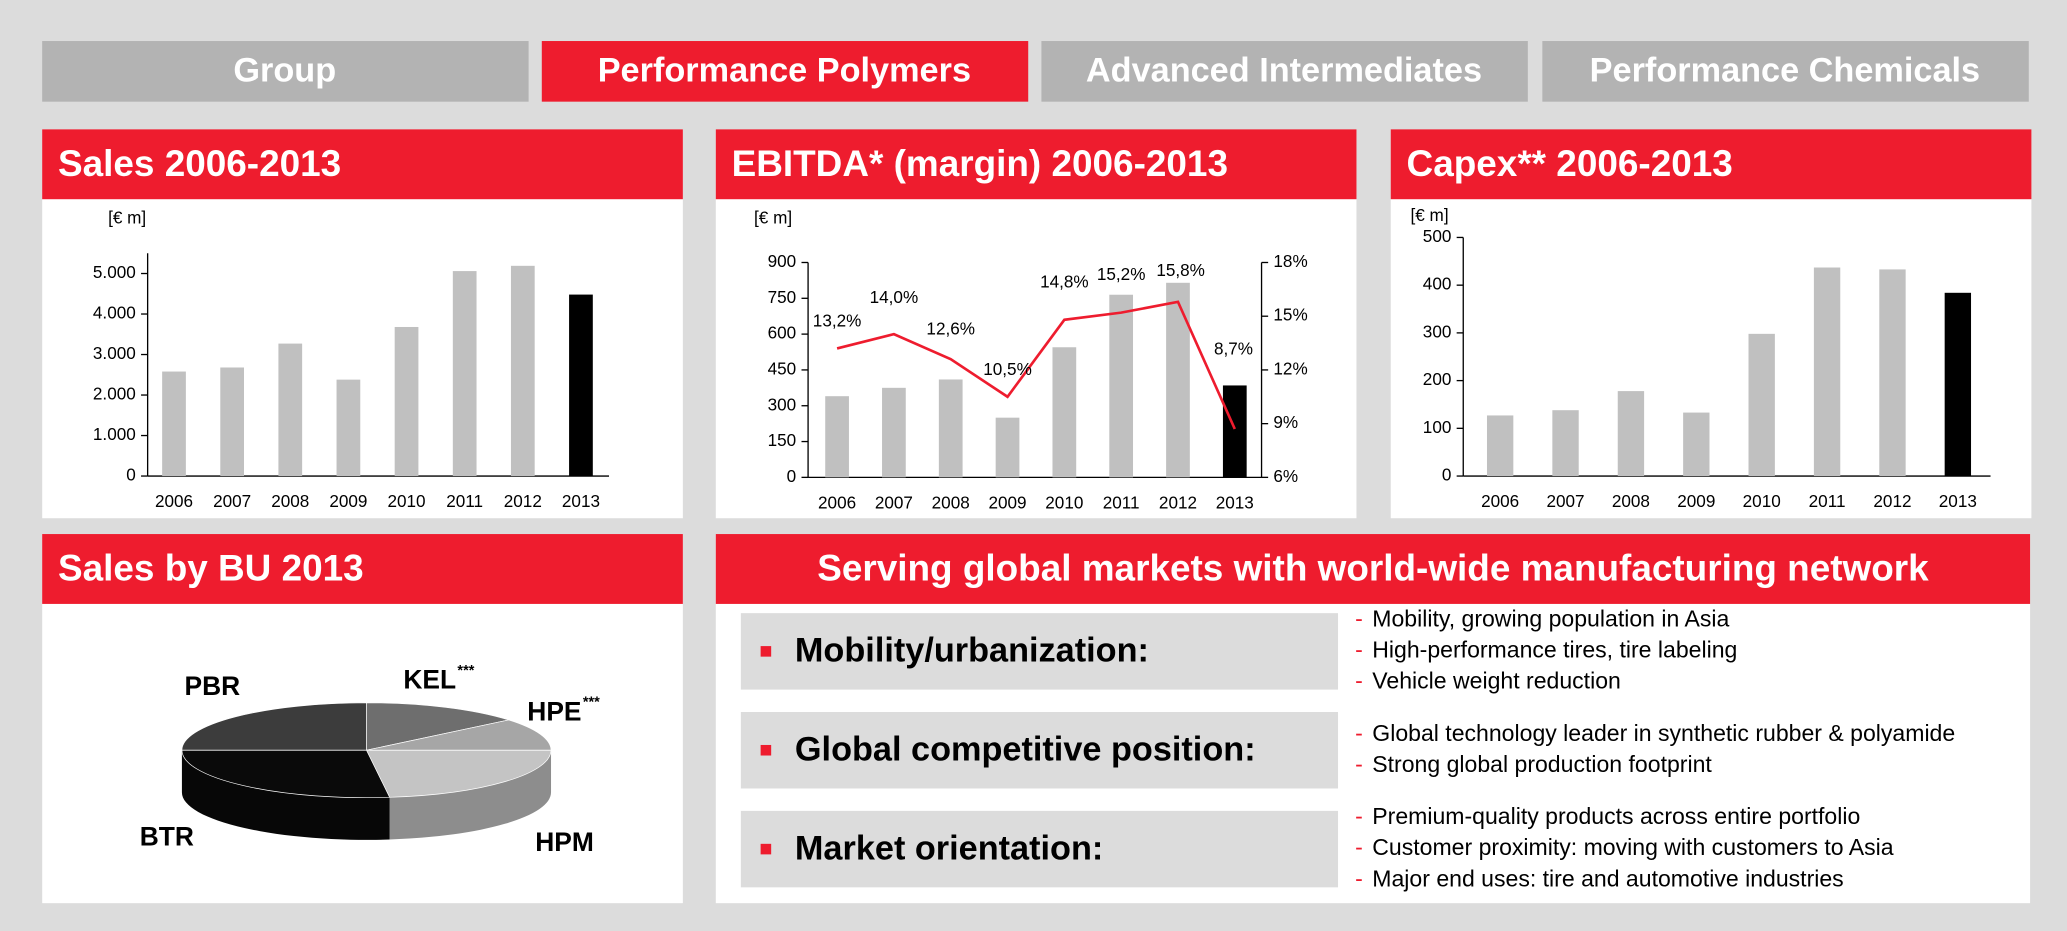  Describe the element at coordinates (782, 440) in the screenshot. I see `y-tick-label: 150` at that location.